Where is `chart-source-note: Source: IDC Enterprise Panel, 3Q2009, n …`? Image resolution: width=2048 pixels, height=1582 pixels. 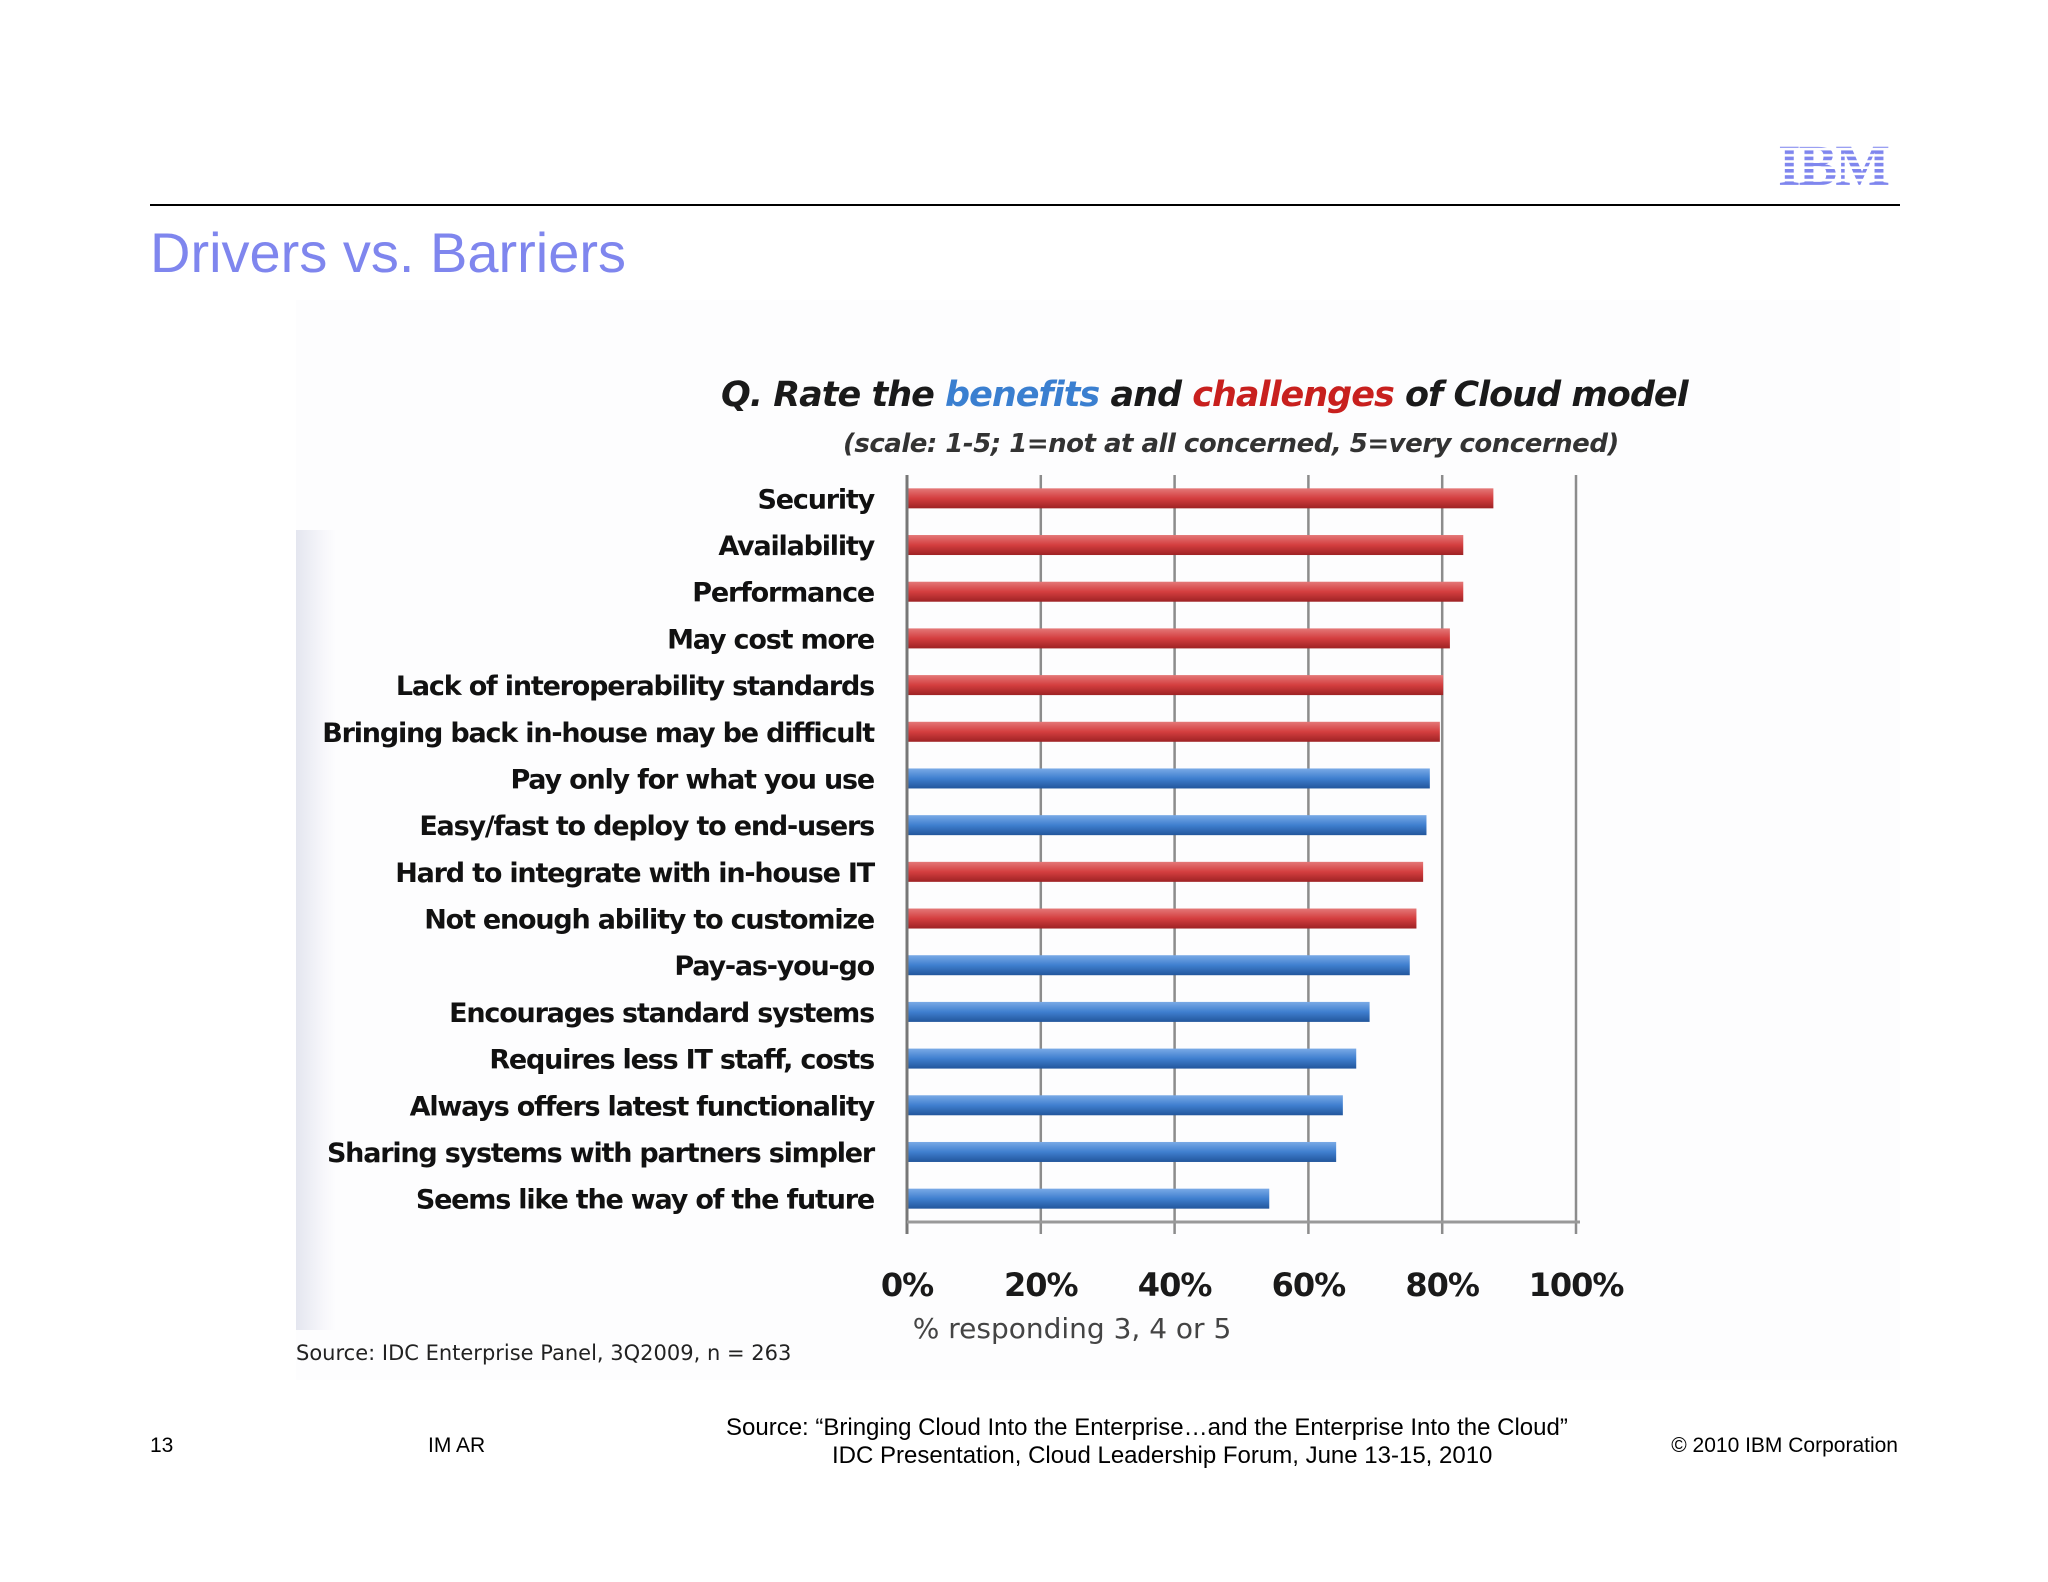
chart-source-note: Source: IDC Enterprise Panel, 3Q2009, n … is located at coordinates (543, 1353).